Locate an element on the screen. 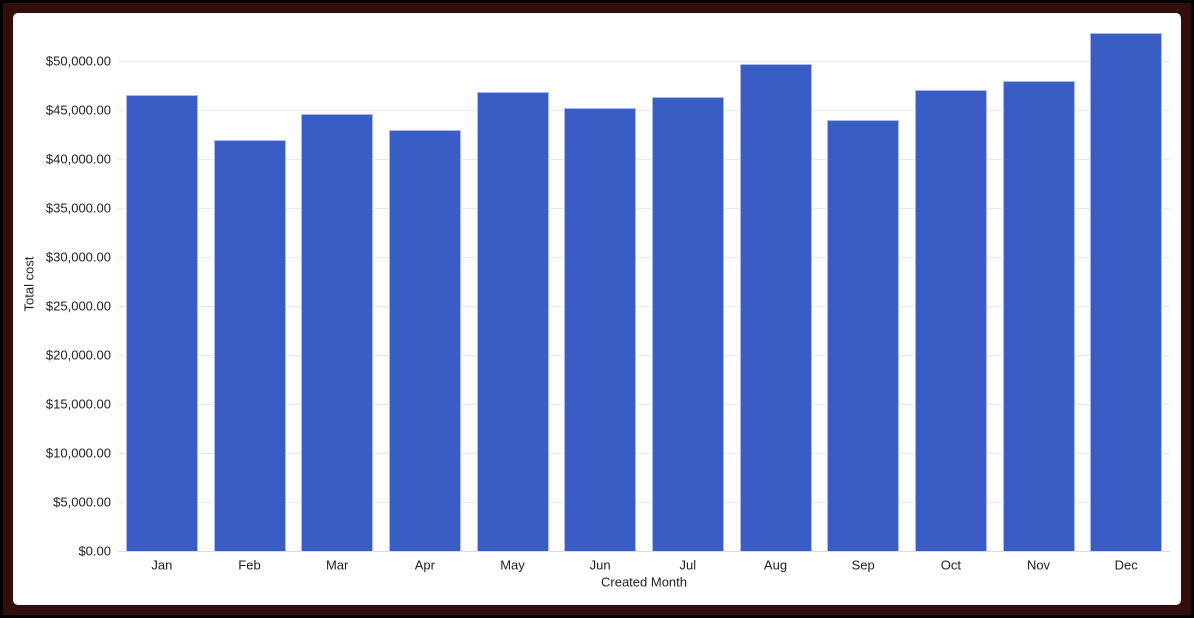  bar-may is located at coordinates (512, 321).